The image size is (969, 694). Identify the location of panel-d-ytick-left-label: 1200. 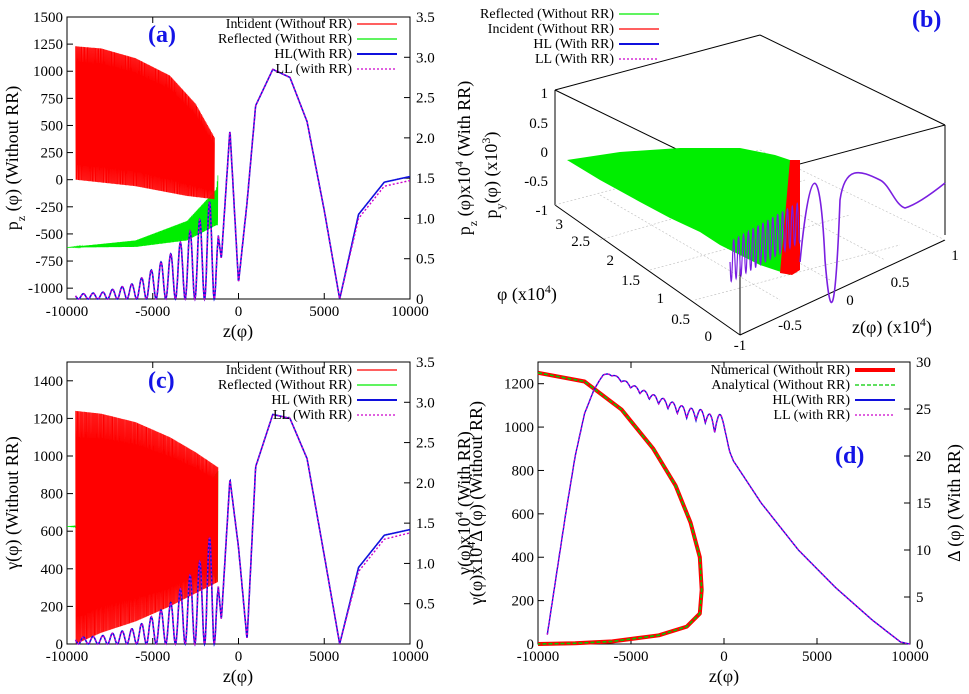
(519, 385).